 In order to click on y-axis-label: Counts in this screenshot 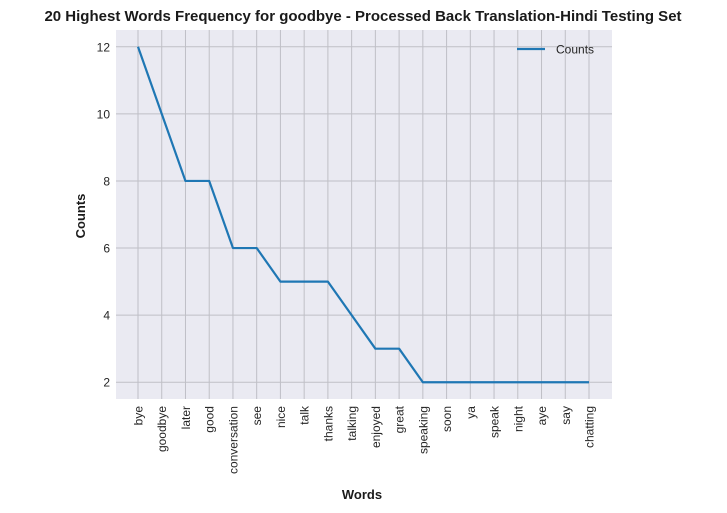, I will do `click(80, 216)`.